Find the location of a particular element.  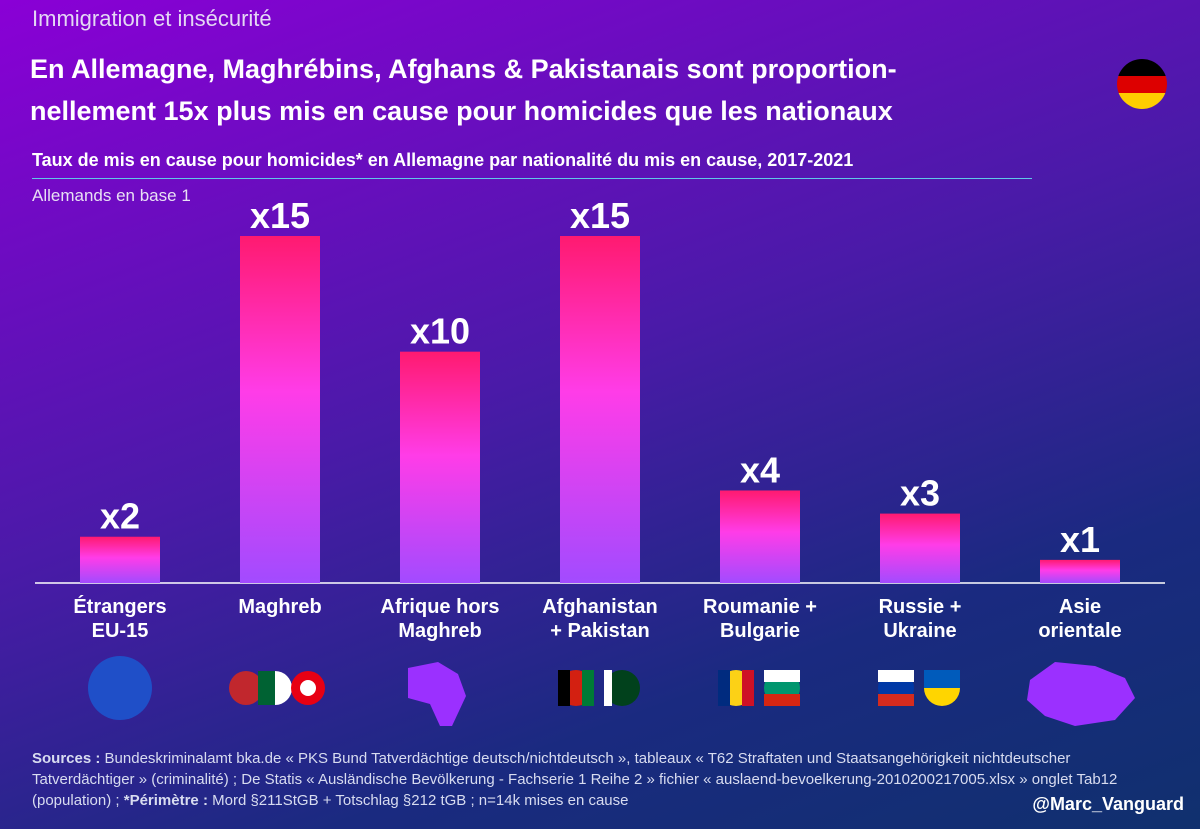

x-tick-label: Roumanie + Bulgarie is located at coordinates (760, 619).